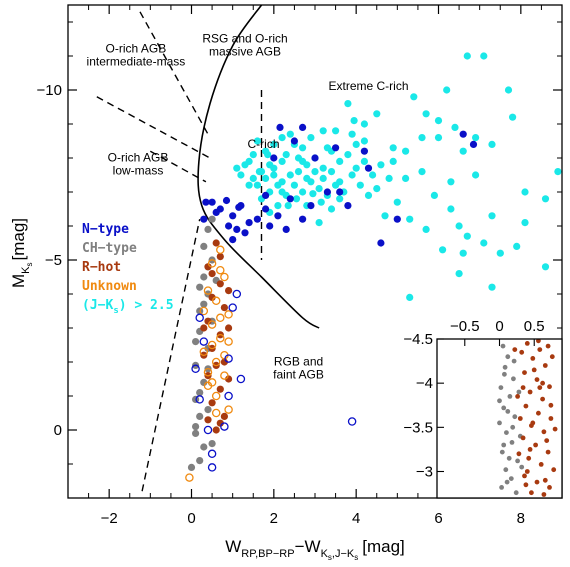  Describe the element at coordinates (138, 163) in the screenshot. I see `region-label: O-rich AGB low-mass` at that location.